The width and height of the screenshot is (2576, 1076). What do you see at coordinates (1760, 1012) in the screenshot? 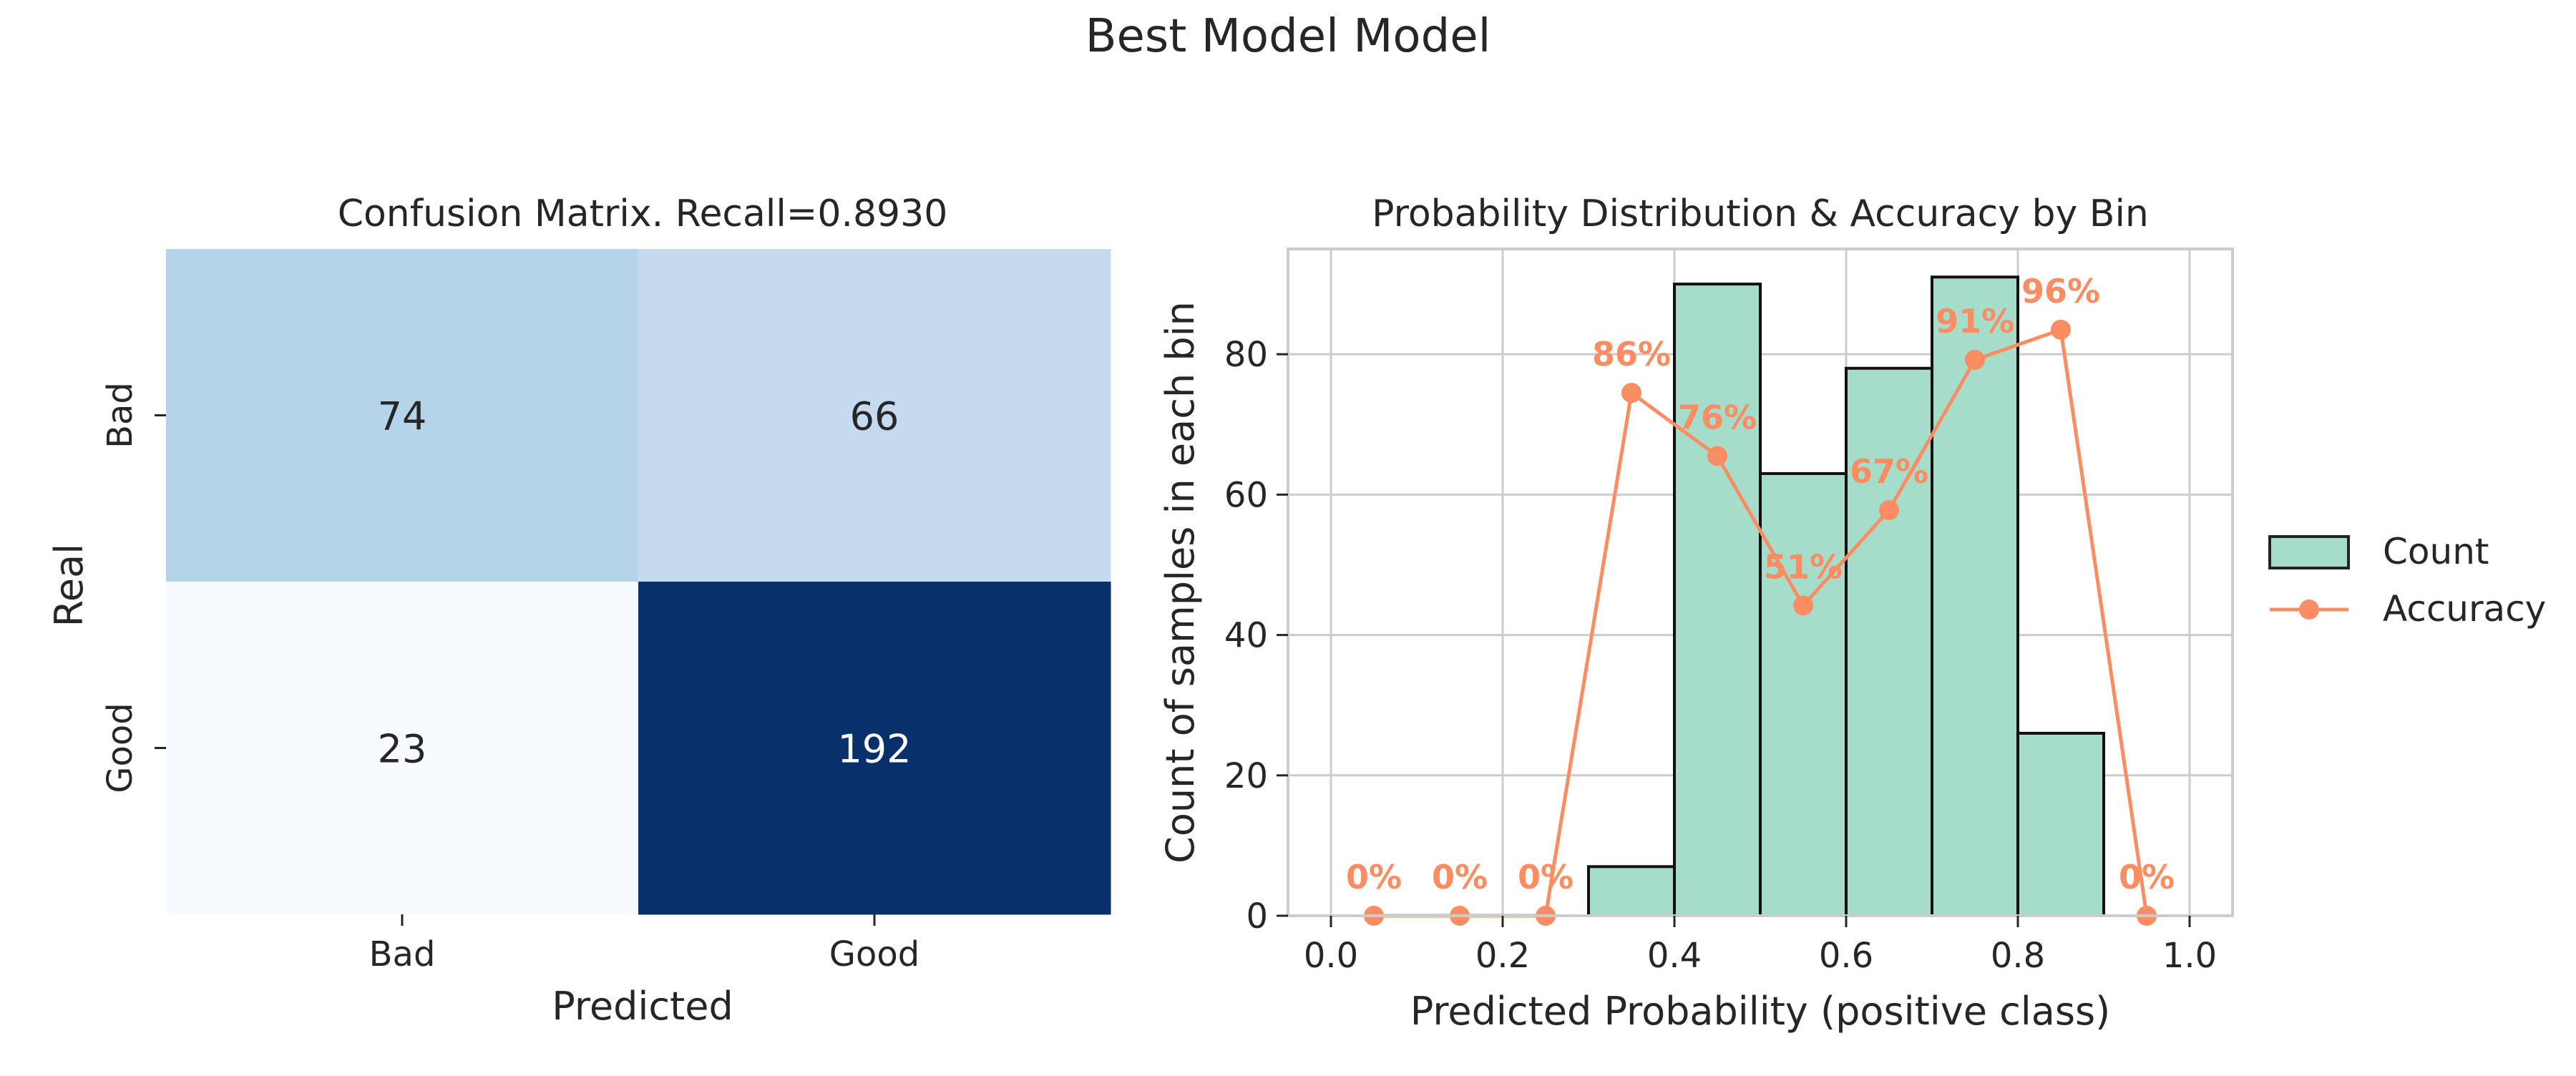
I see `histogram-xlabel: Predicted Probability (positive class)` at bounding box center [1760, 1012].